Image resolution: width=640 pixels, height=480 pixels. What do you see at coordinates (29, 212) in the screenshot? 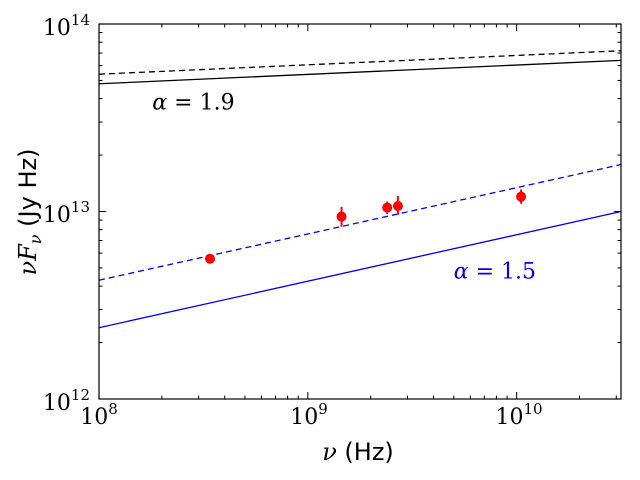
I see `y-axis-label: νFν (Jy Hz)` at bounding box center [29, 212].